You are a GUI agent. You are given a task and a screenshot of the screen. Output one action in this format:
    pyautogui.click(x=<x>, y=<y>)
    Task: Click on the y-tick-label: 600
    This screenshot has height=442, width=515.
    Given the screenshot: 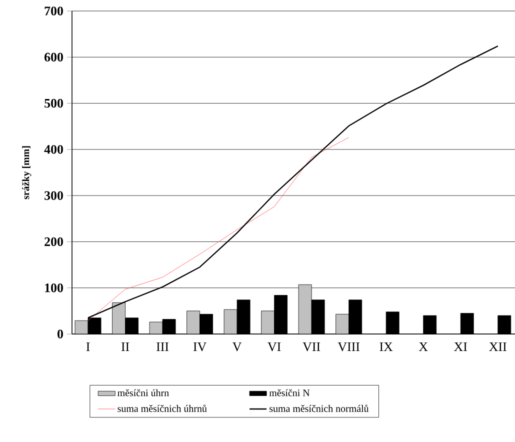 What is the action you would take?
    pyautogui.click(x=53, y=57)
    